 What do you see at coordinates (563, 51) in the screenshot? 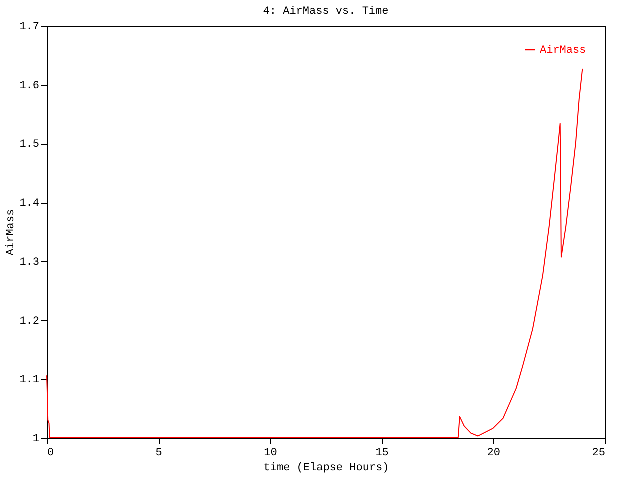
I see `legend-label: AirMass` at bounding box center [563, 51].